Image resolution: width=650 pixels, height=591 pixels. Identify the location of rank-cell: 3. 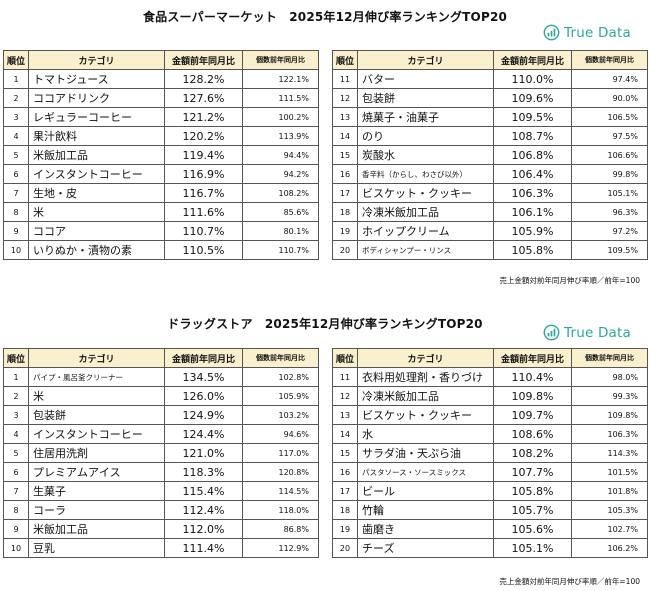
(16, 117).